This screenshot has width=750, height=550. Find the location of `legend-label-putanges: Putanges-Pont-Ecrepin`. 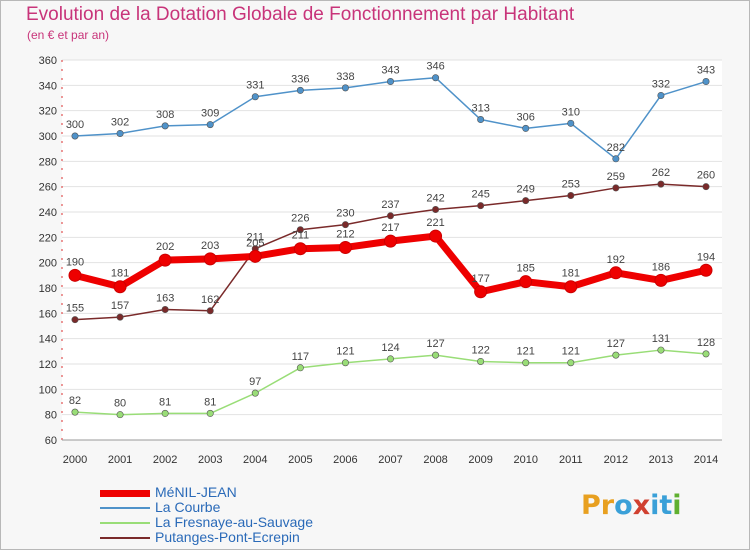

legend-label-putanges: Putanges-Pont-Ecrepin is located at coordinates (227, 537).